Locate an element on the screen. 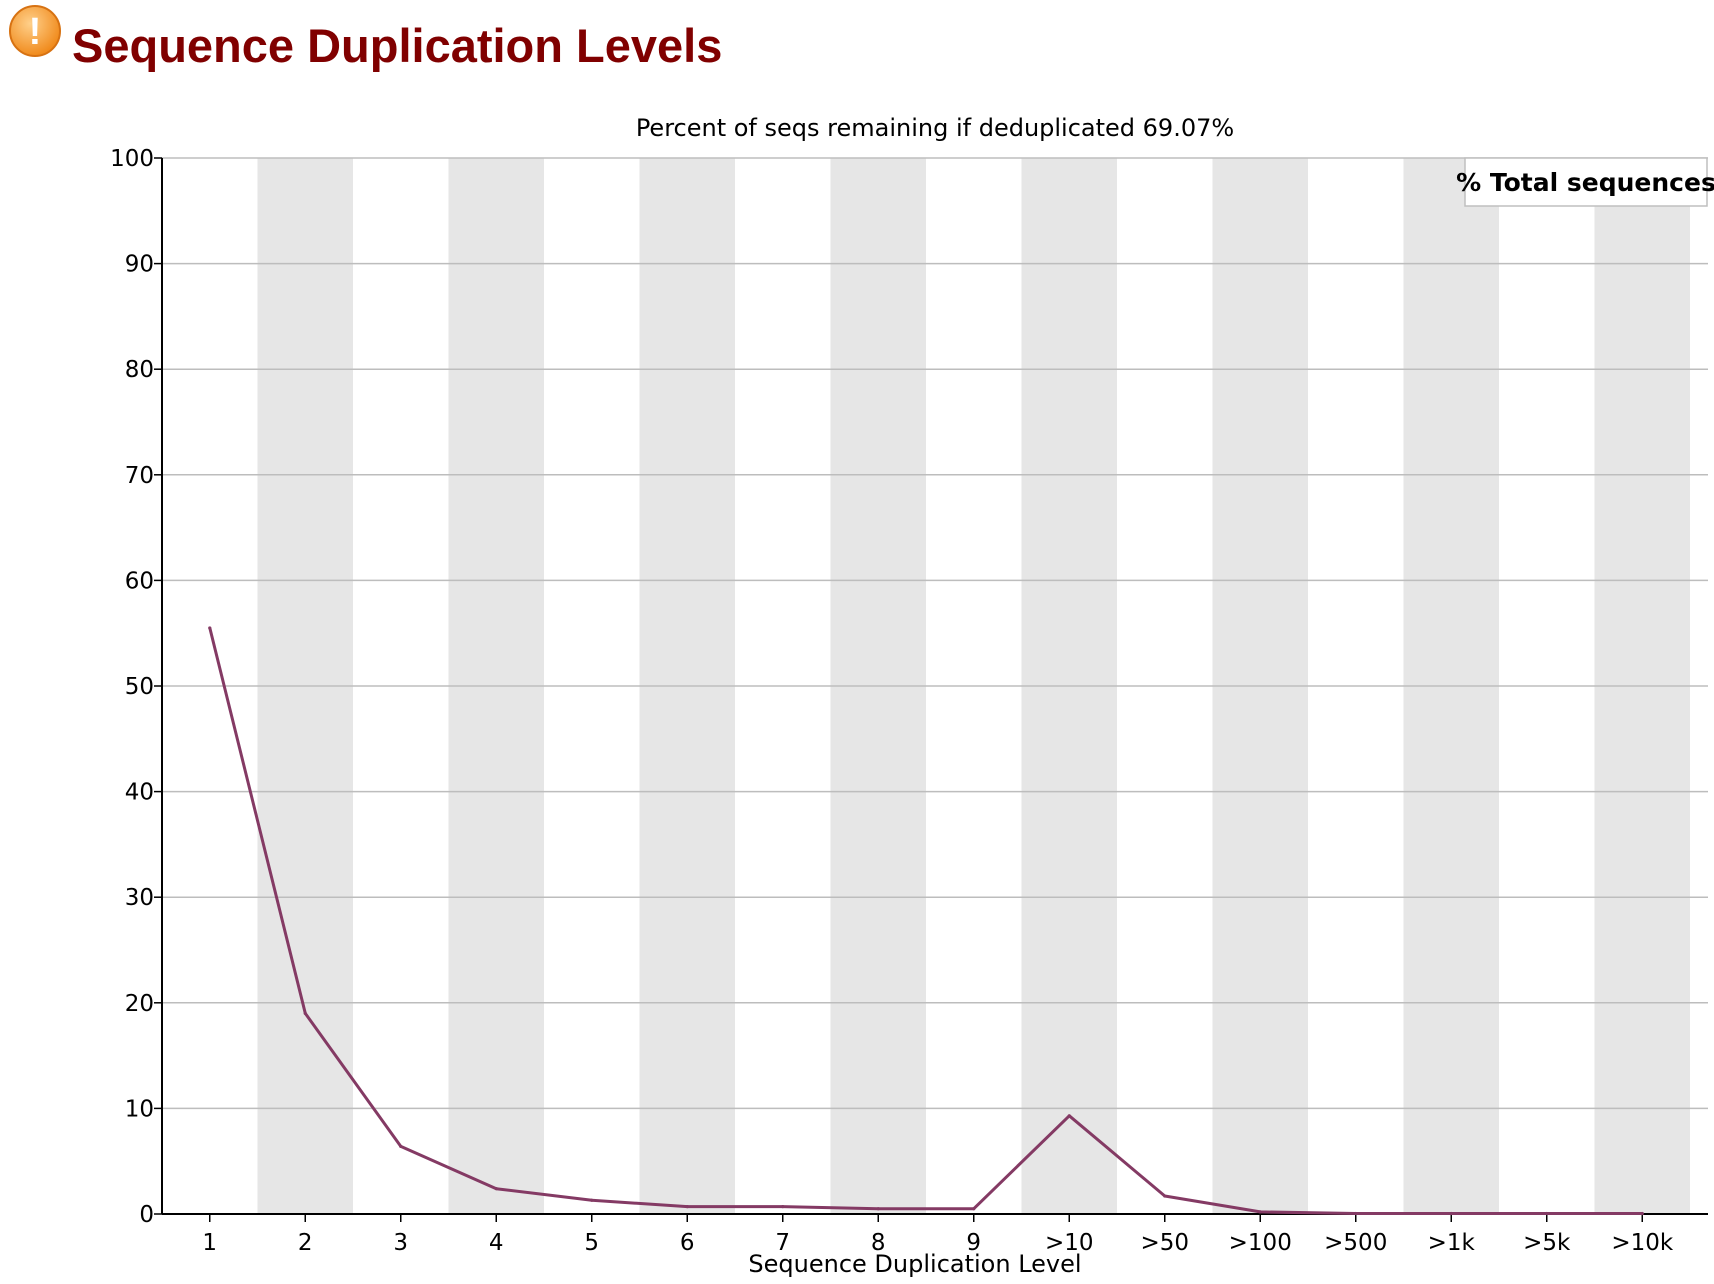 The width and height of the screenshot is (1714, 1284). y-tick-label: 30 is located at coordinates (139, 898).